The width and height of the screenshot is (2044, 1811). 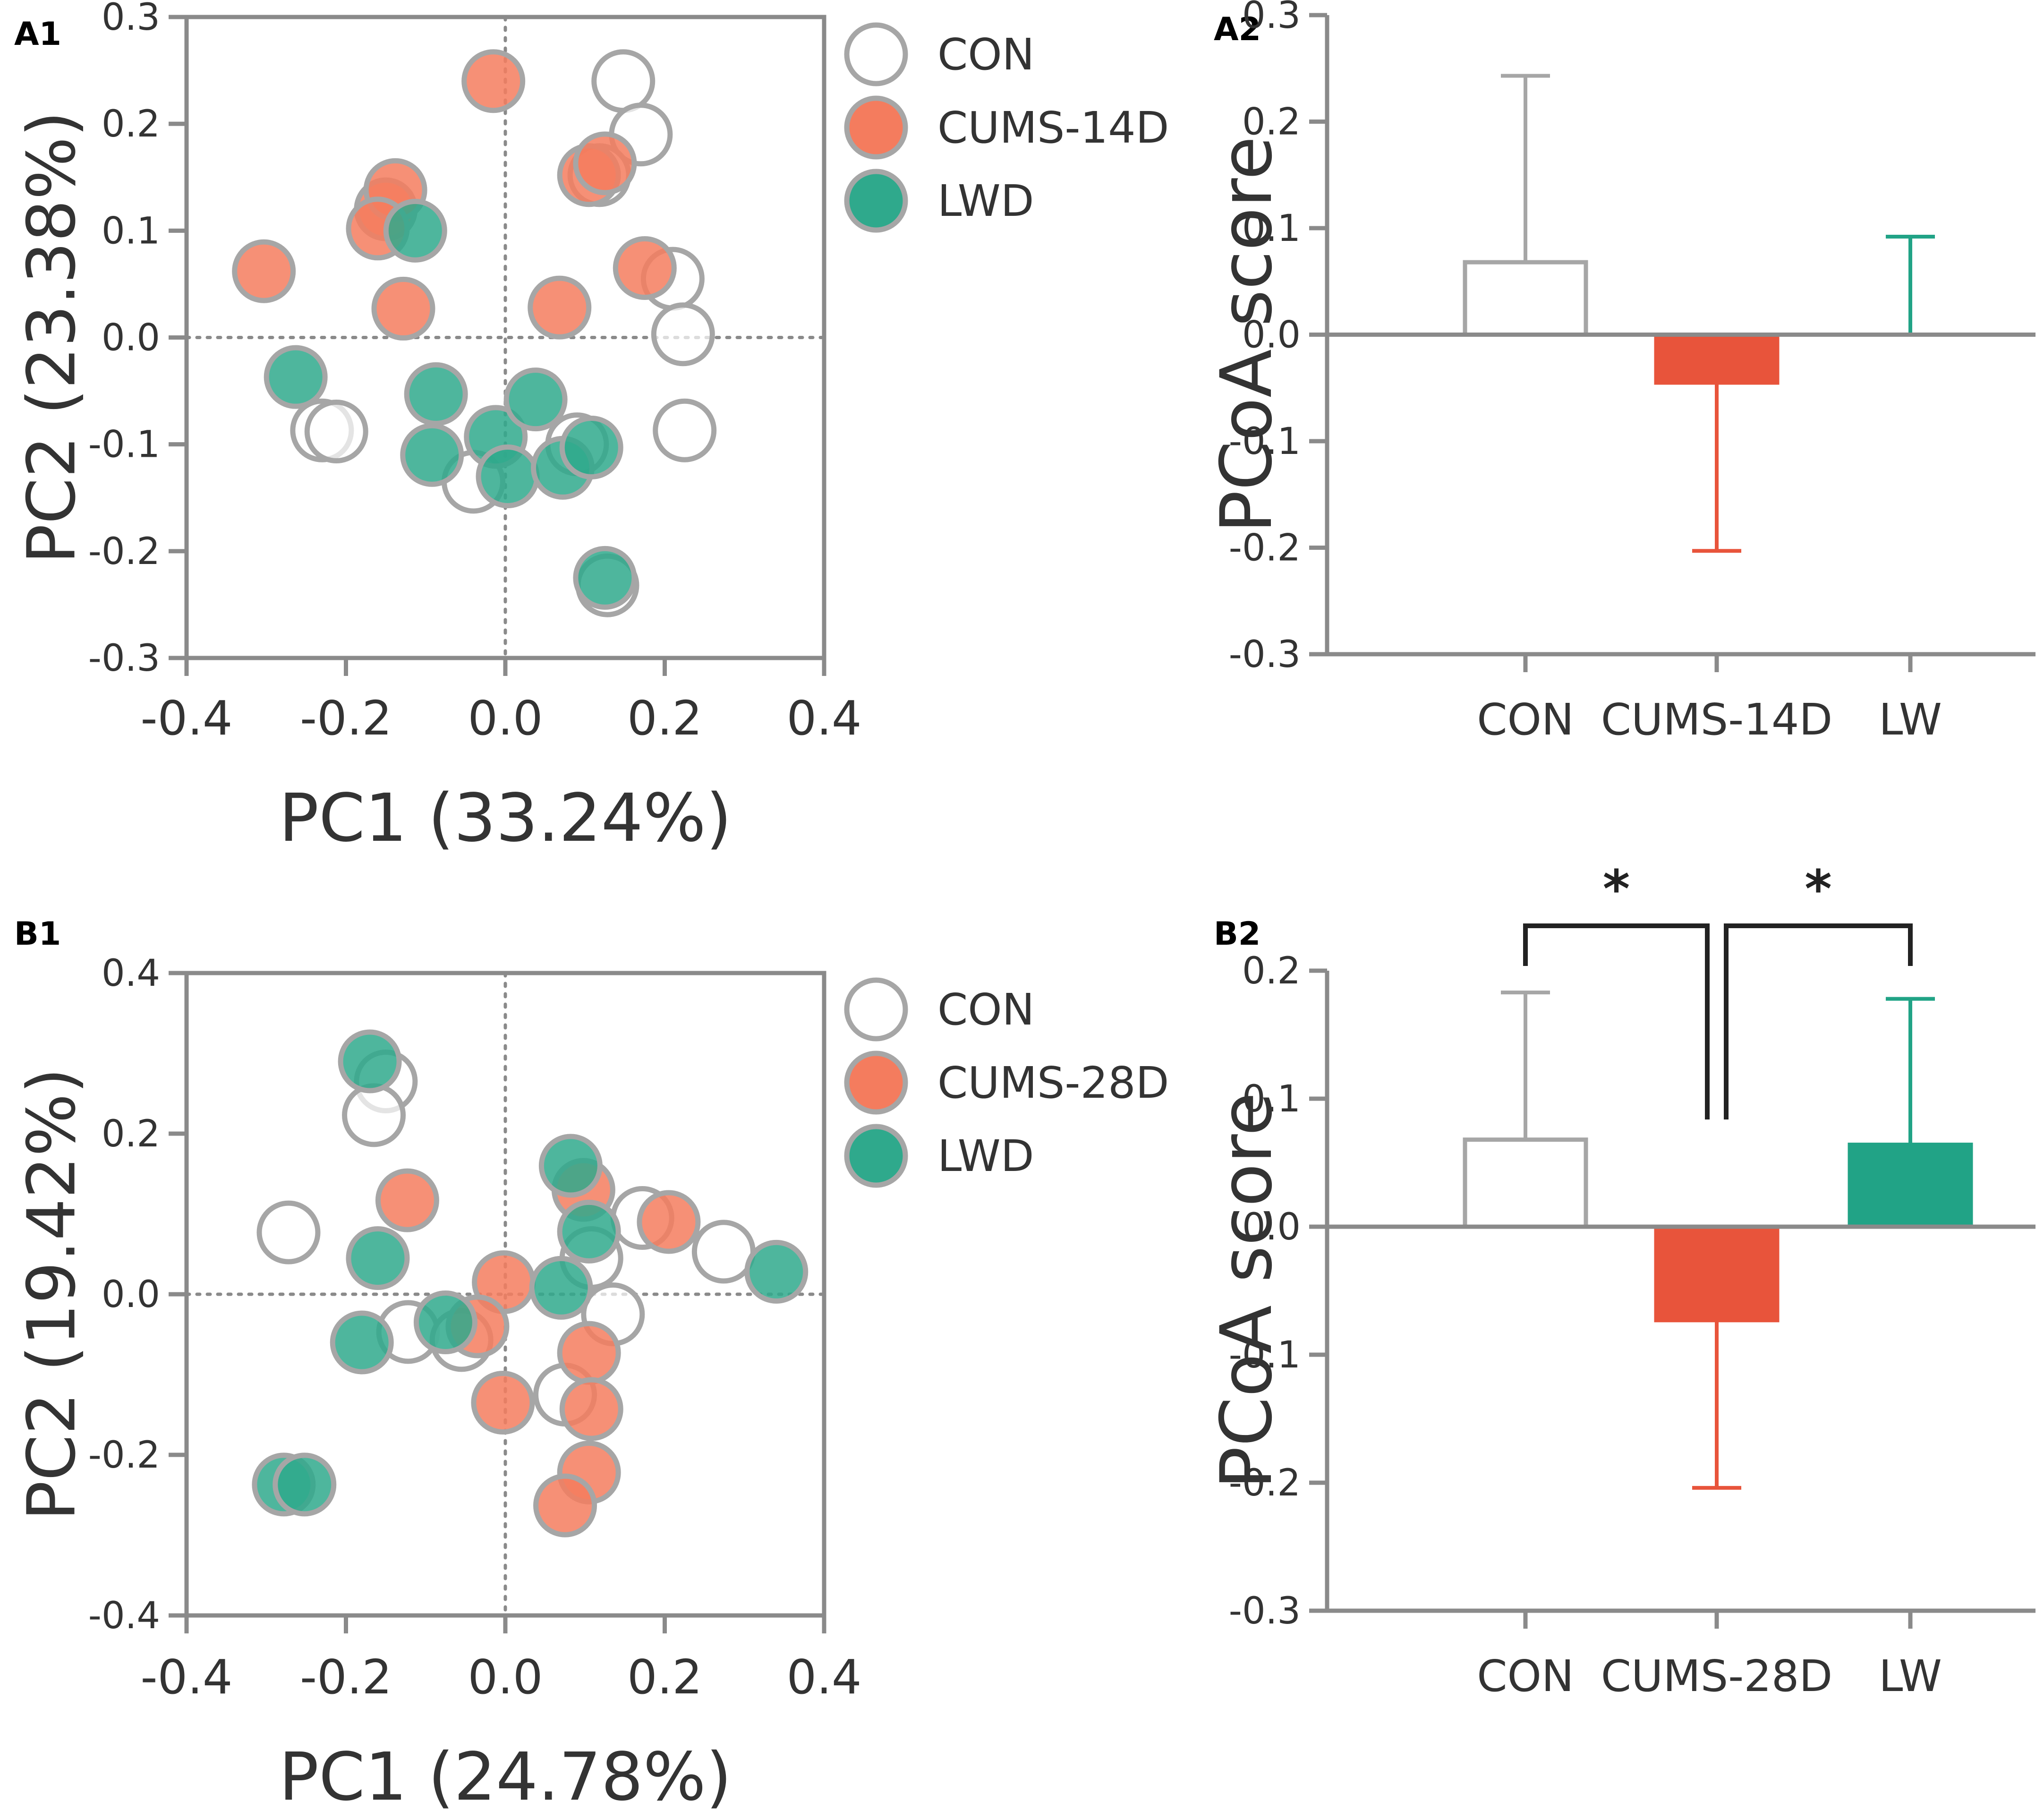 I want to click on bar-cums-14d, so click(x=1717, y=359).